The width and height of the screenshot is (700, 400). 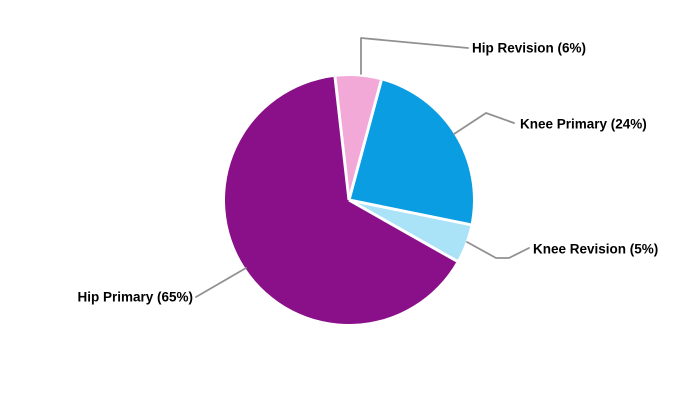 I want to click on callout-hip-revision: Hip Revision (6%), so click(x=529, y=48).